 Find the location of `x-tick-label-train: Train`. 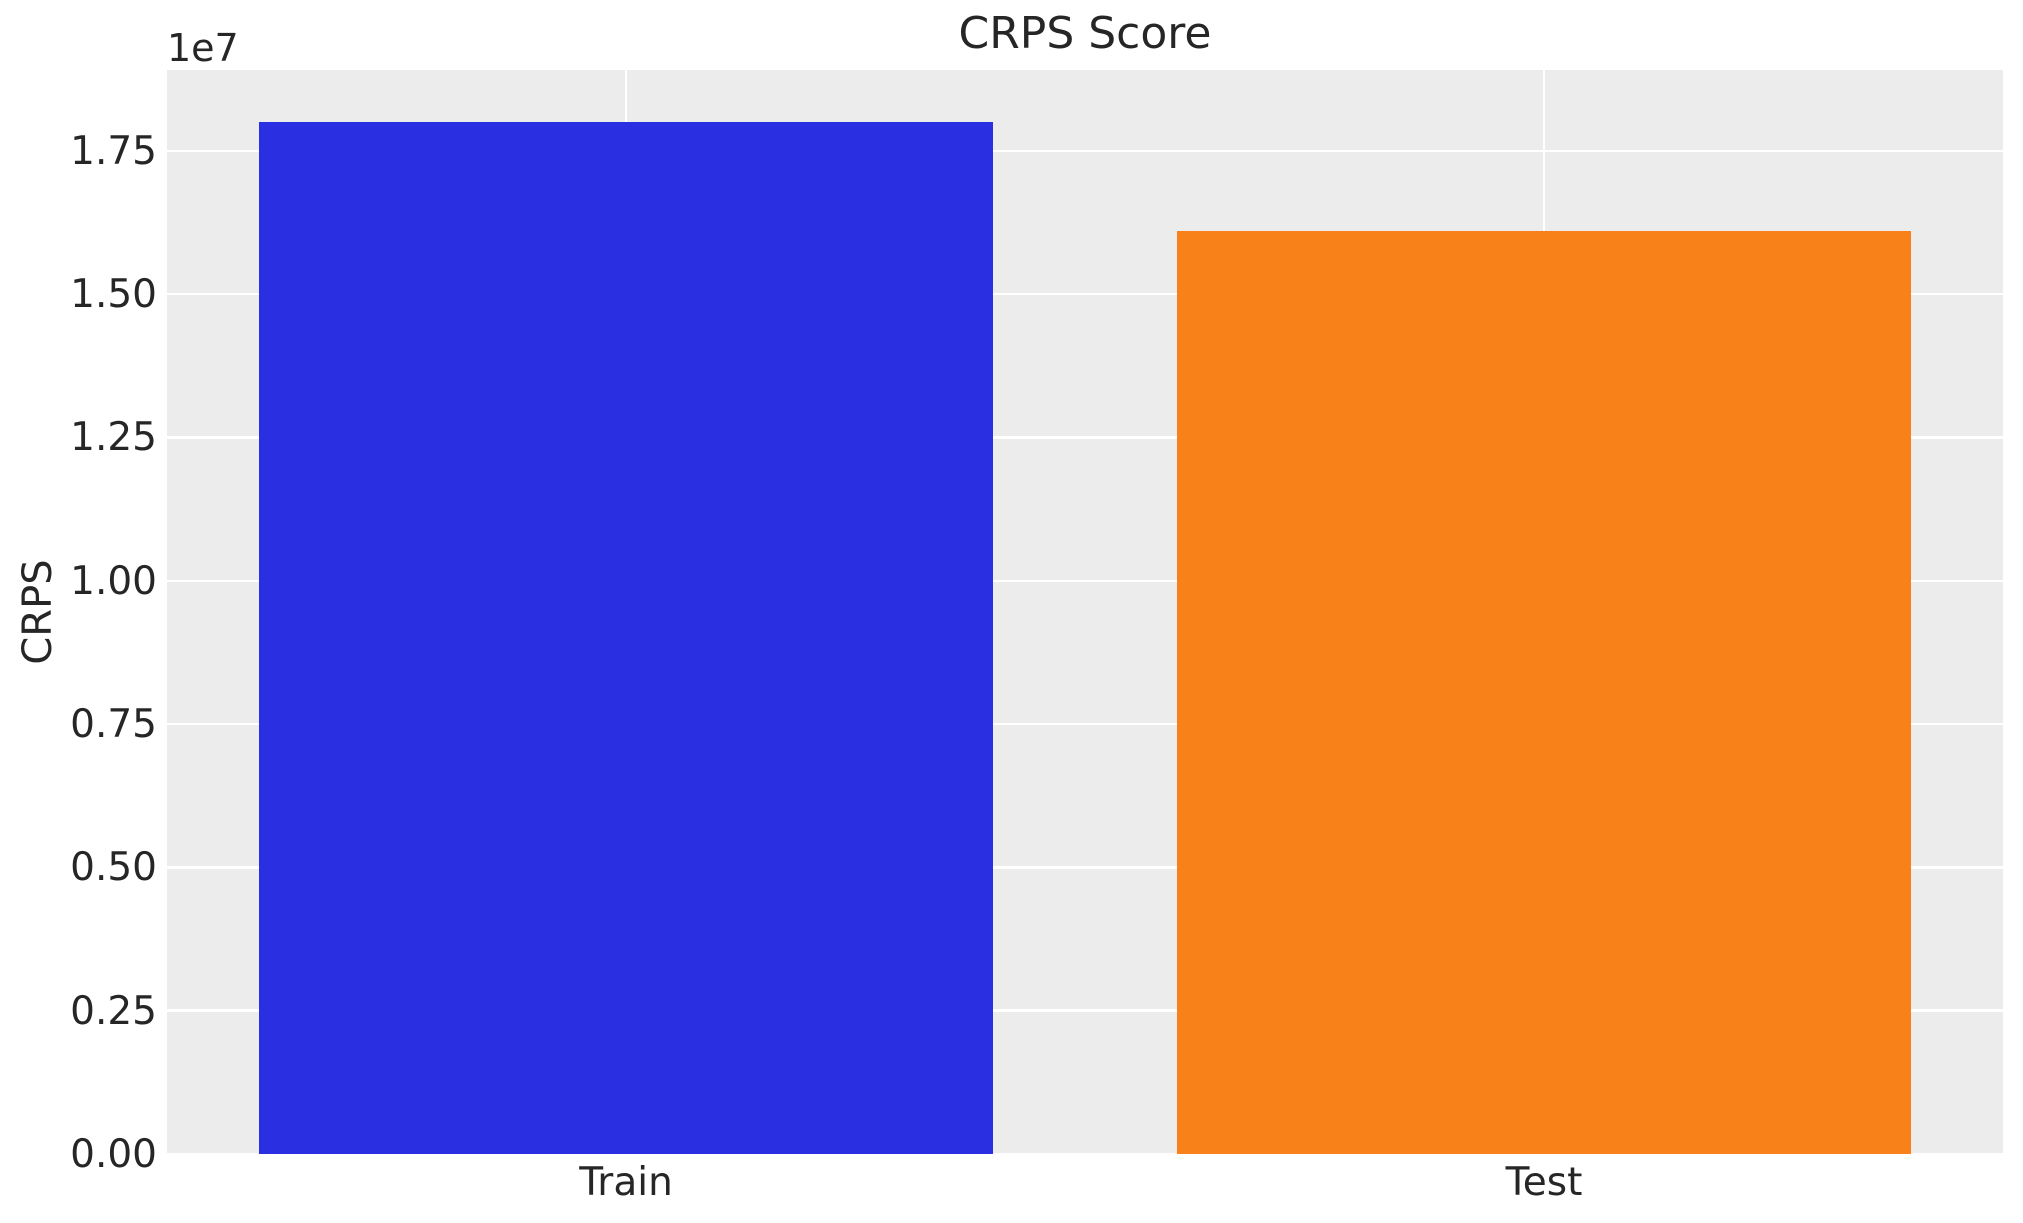

x-tick-label-train: Train is located at coordinates (626, 1182).